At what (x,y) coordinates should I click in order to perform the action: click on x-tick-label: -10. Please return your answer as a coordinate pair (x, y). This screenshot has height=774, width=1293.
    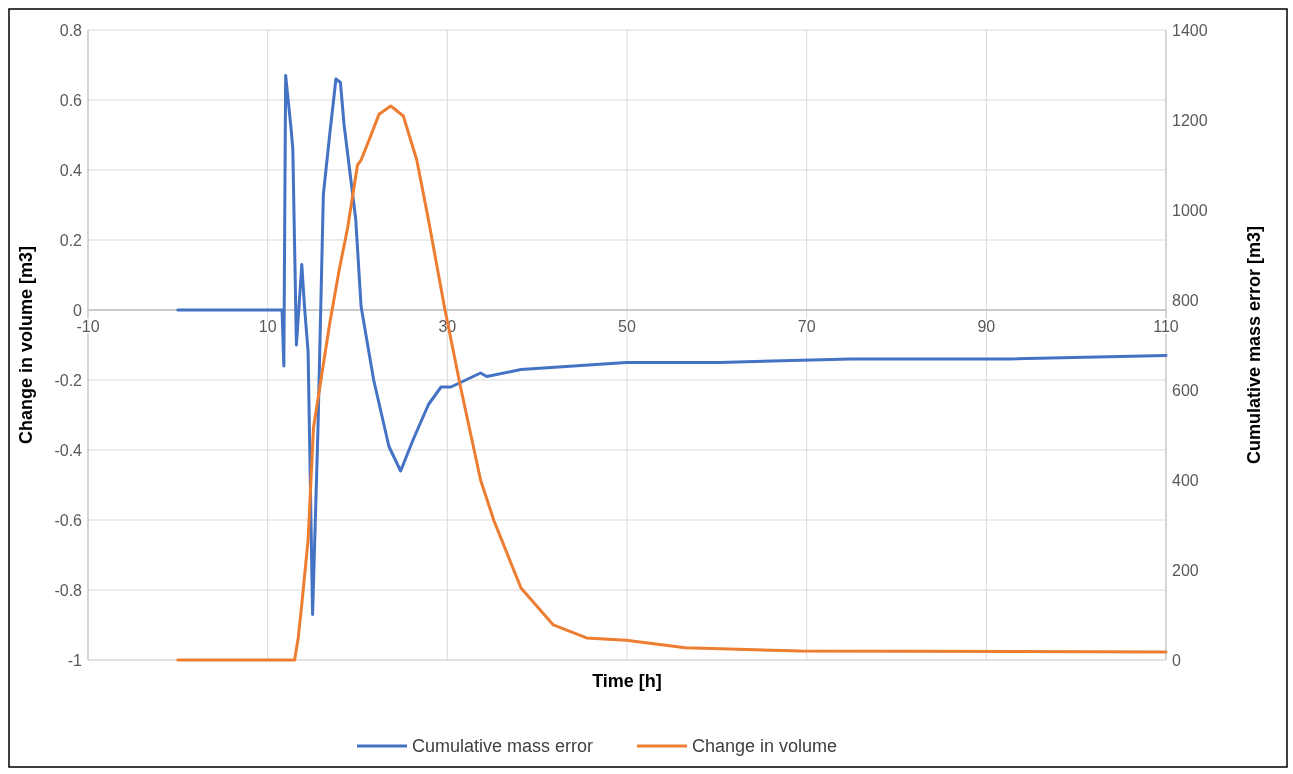
    Looking at the image, I should click on (88, 326).